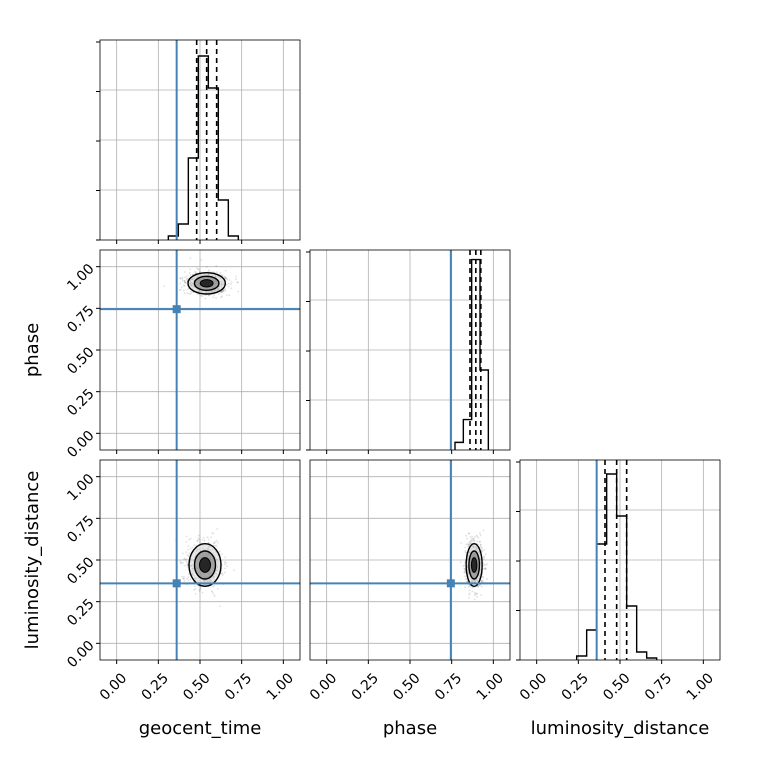  What do you see at coordinates (408, 351) in the screenshot?
I see `histogram-panel-phase` at bounding box center [408, 351].